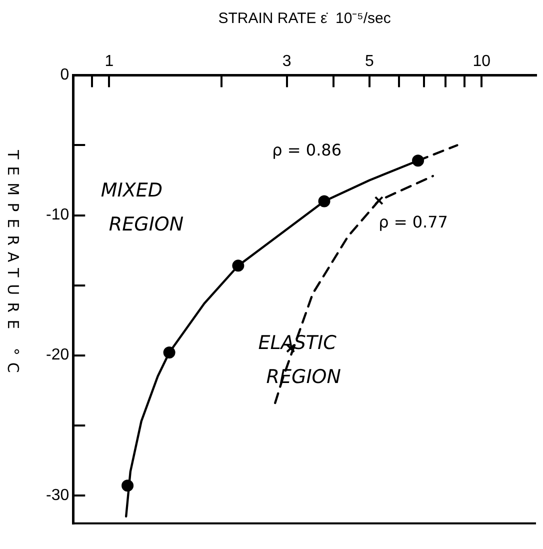 This screenshot has height=549, width=543. What do you see at coordinates (481, 61) in the screenshot?
I see `x-tick-label: 10` at bounding box center [481, 61].